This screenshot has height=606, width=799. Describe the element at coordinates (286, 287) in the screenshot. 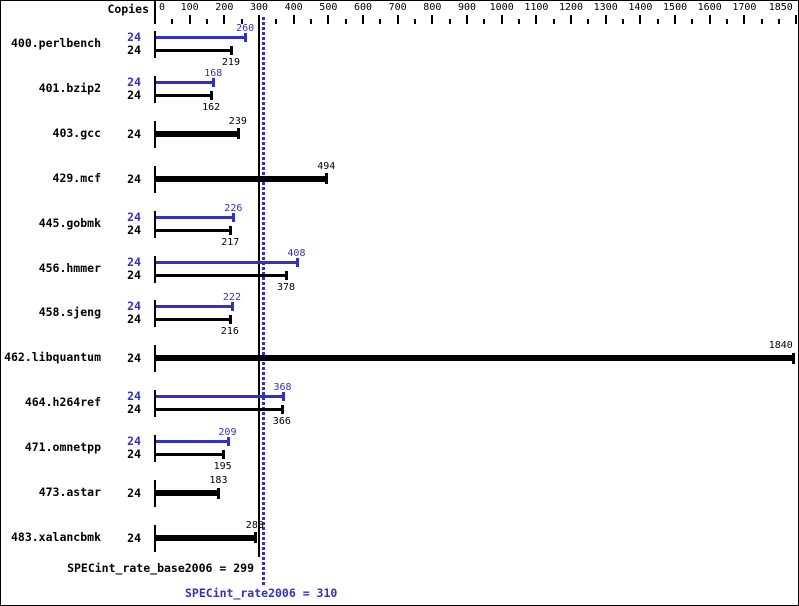

I see `value-label-base: 378` at that location.